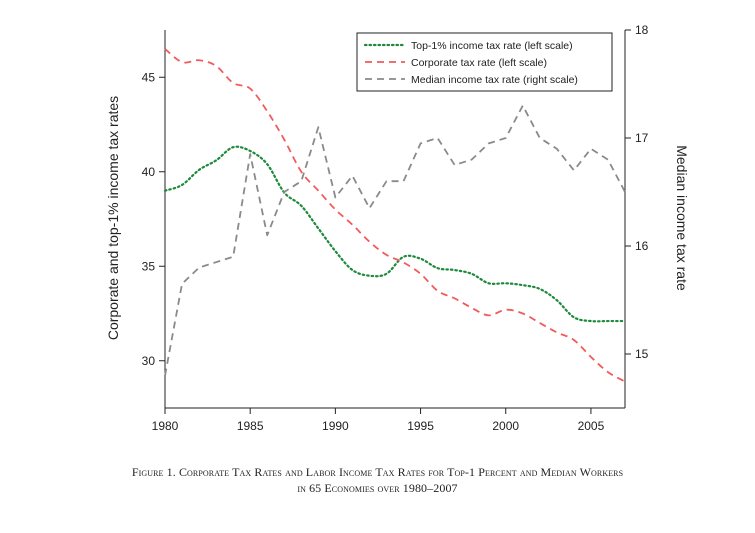 The image size is (755, 533). What do you see at coordinates (165, 426) in the screenshot?
I see `x-tick-label: 1980` at bounding box center [165, 426].